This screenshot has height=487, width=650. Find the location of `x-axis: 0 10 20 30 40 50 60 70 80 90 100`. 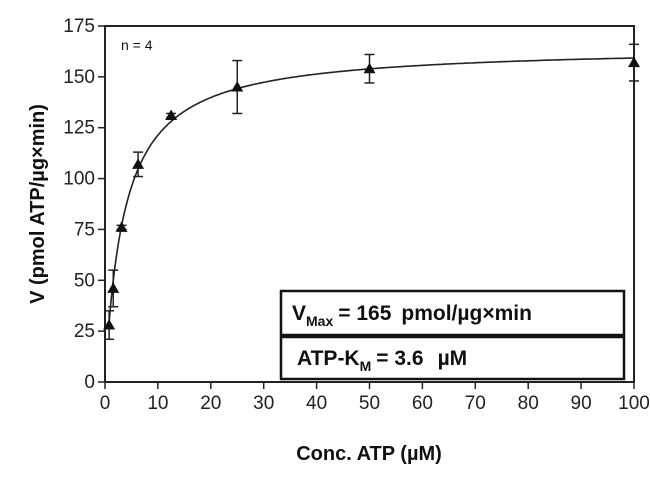

x-axis: 0 10 20 30 40 50 60 70 80 90 100 is located at coordinates (375, 398).